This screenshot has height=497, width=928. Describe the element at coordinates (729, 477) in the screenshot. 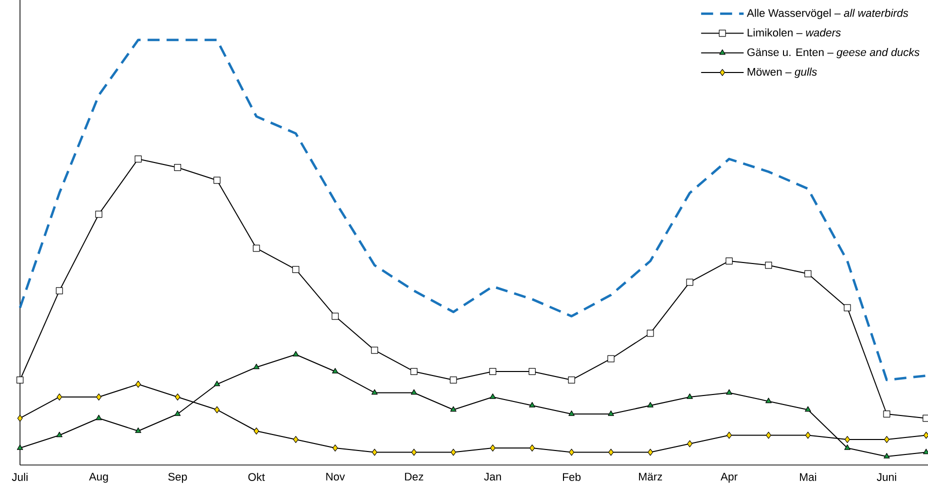

I see `x-tick-label: Apr` at that location.